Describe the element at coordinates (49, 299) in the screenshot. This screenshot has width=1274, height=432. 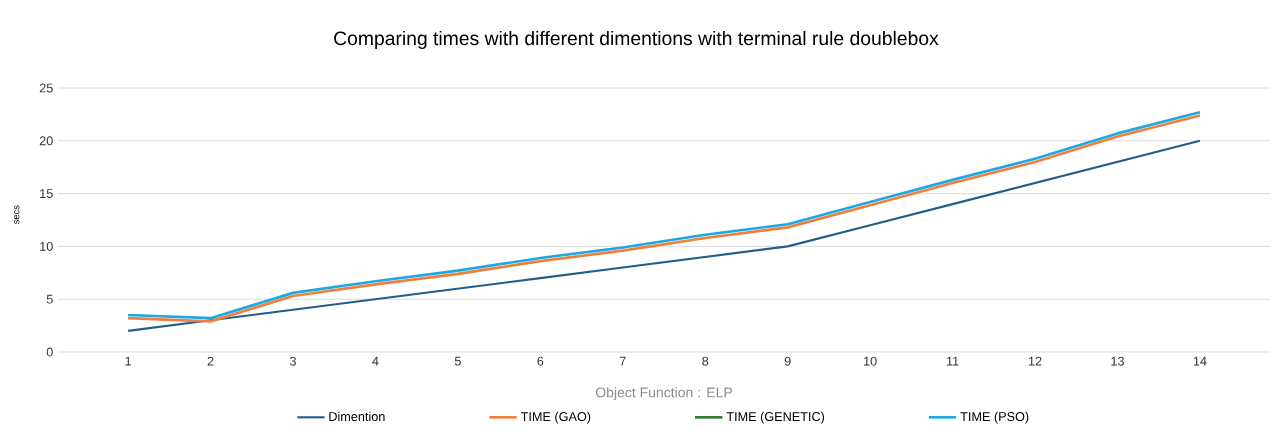
I see `y-tick-label: 5` at that location.